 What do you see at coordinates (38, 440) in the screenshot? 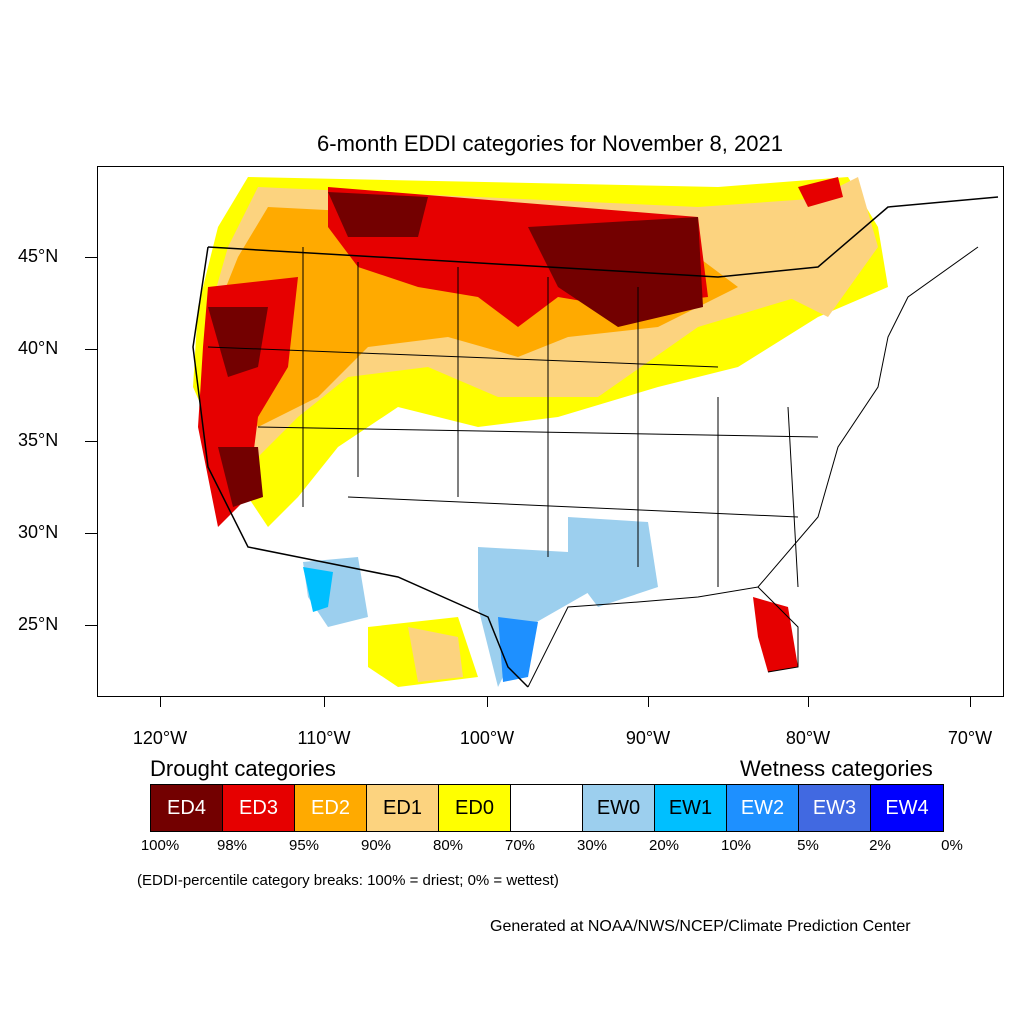
I see `lat-label-35: 35°N` at bounding box center [38, 440].